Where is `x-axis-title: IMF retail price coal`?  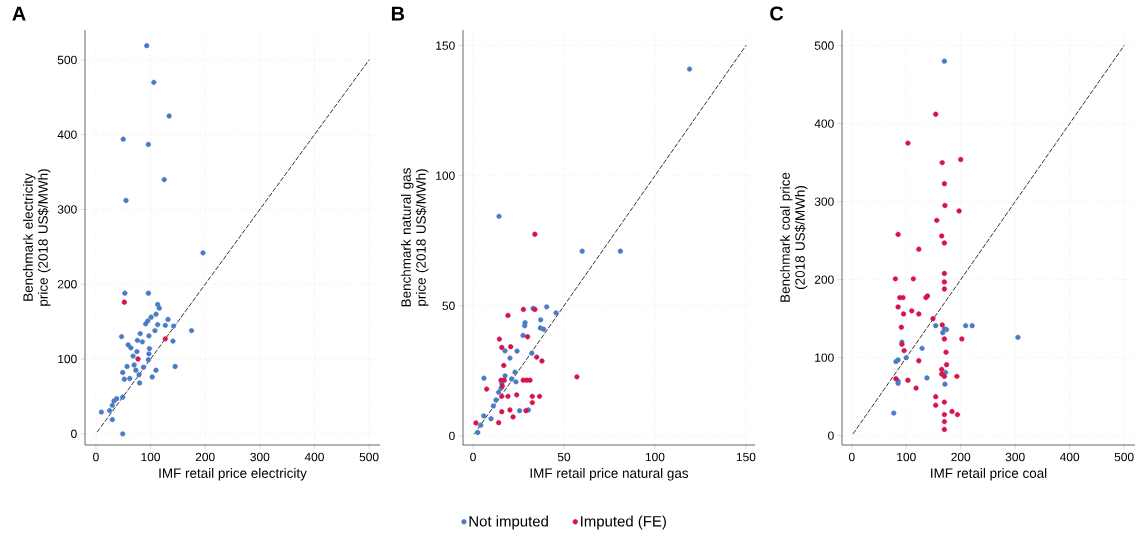 x-axis-title: IMF retail price coal is located at coordinates (989, 474).